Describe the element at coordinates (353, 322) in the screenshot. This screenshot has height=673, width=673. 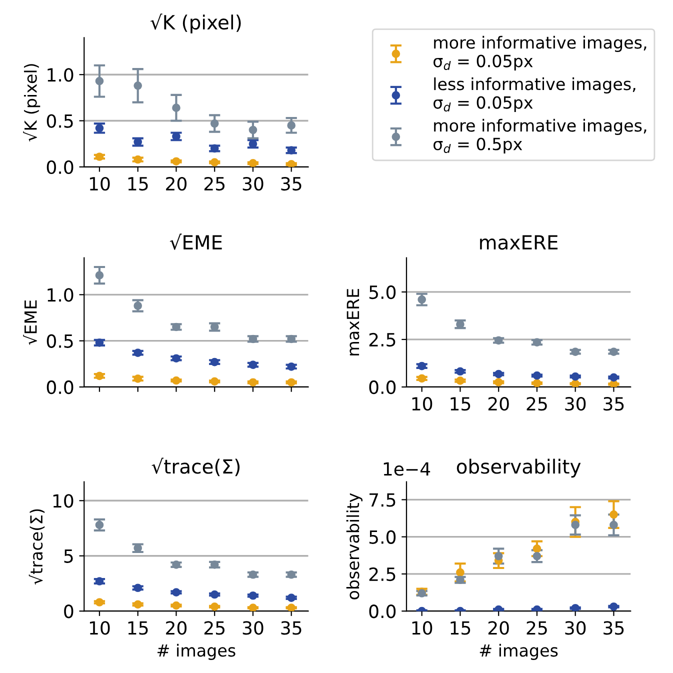
I see `y-axis-title: maxERE` at that location.